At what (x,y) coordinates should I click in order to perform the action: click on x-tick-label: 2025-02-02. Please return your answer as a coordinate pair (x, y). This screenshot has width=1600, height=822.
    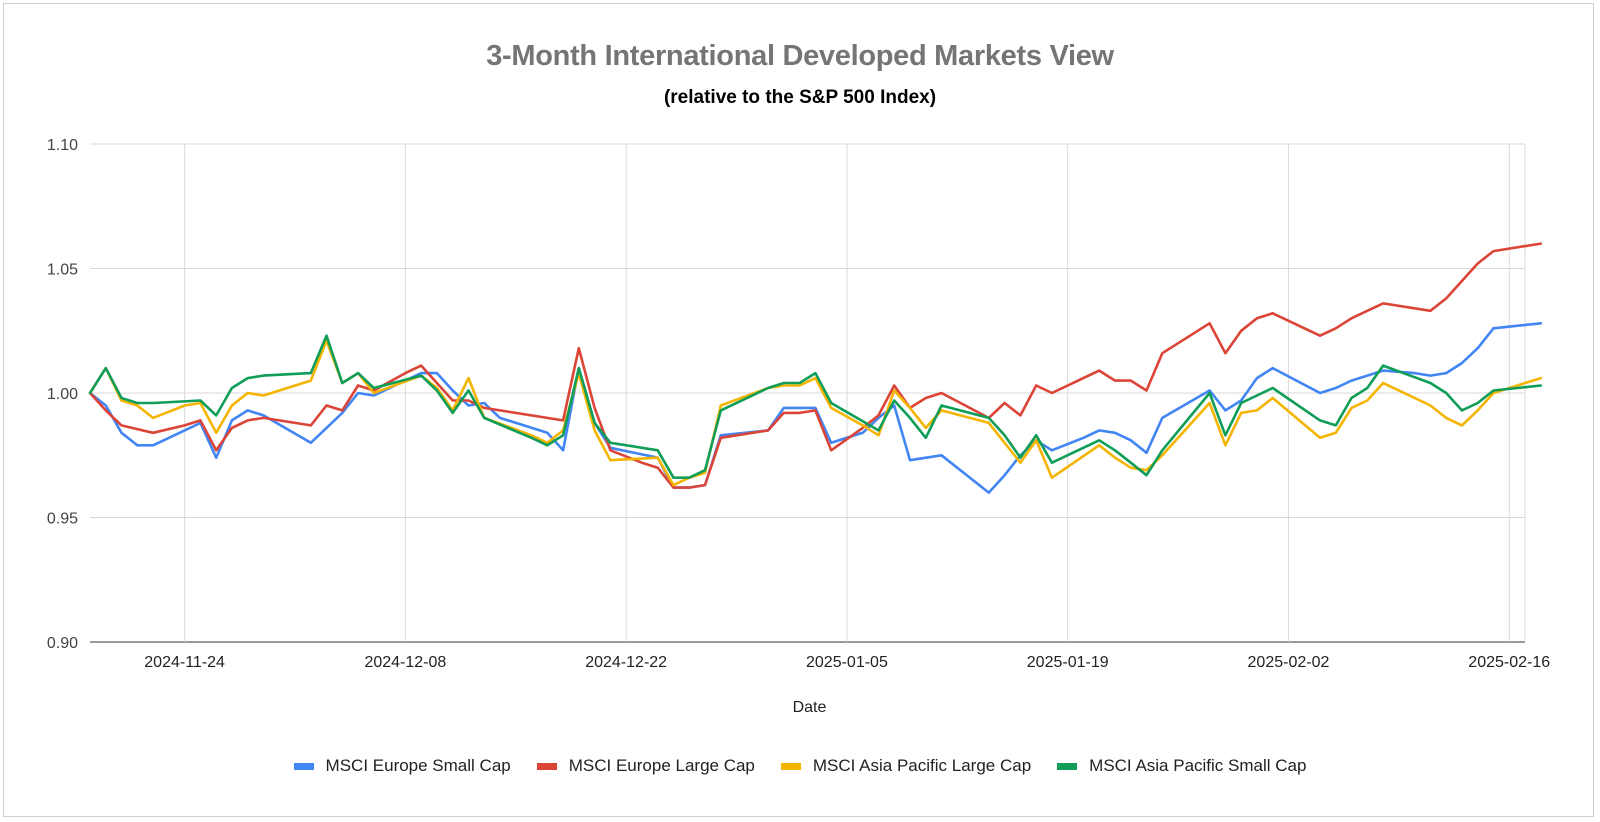
    Looking at the image, I should click on (1289, 662).